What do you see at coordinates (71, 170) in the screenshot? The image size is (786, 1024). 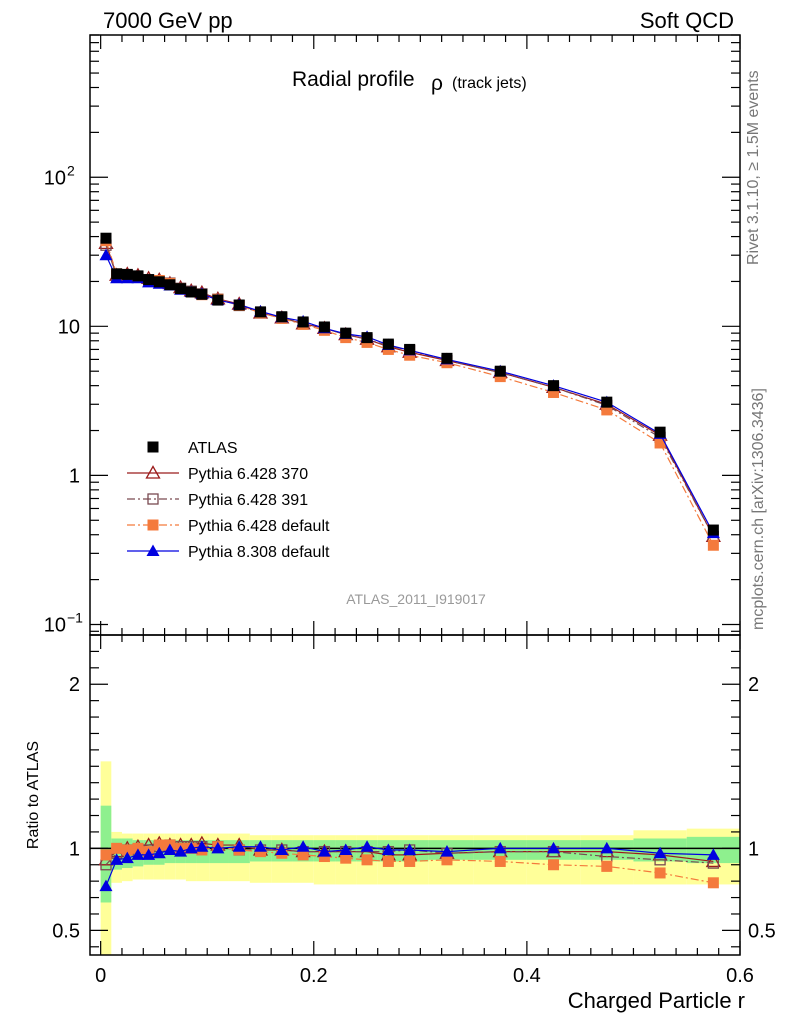 I see `y-tick-exponent: 2` at bounding box center [71, 170].